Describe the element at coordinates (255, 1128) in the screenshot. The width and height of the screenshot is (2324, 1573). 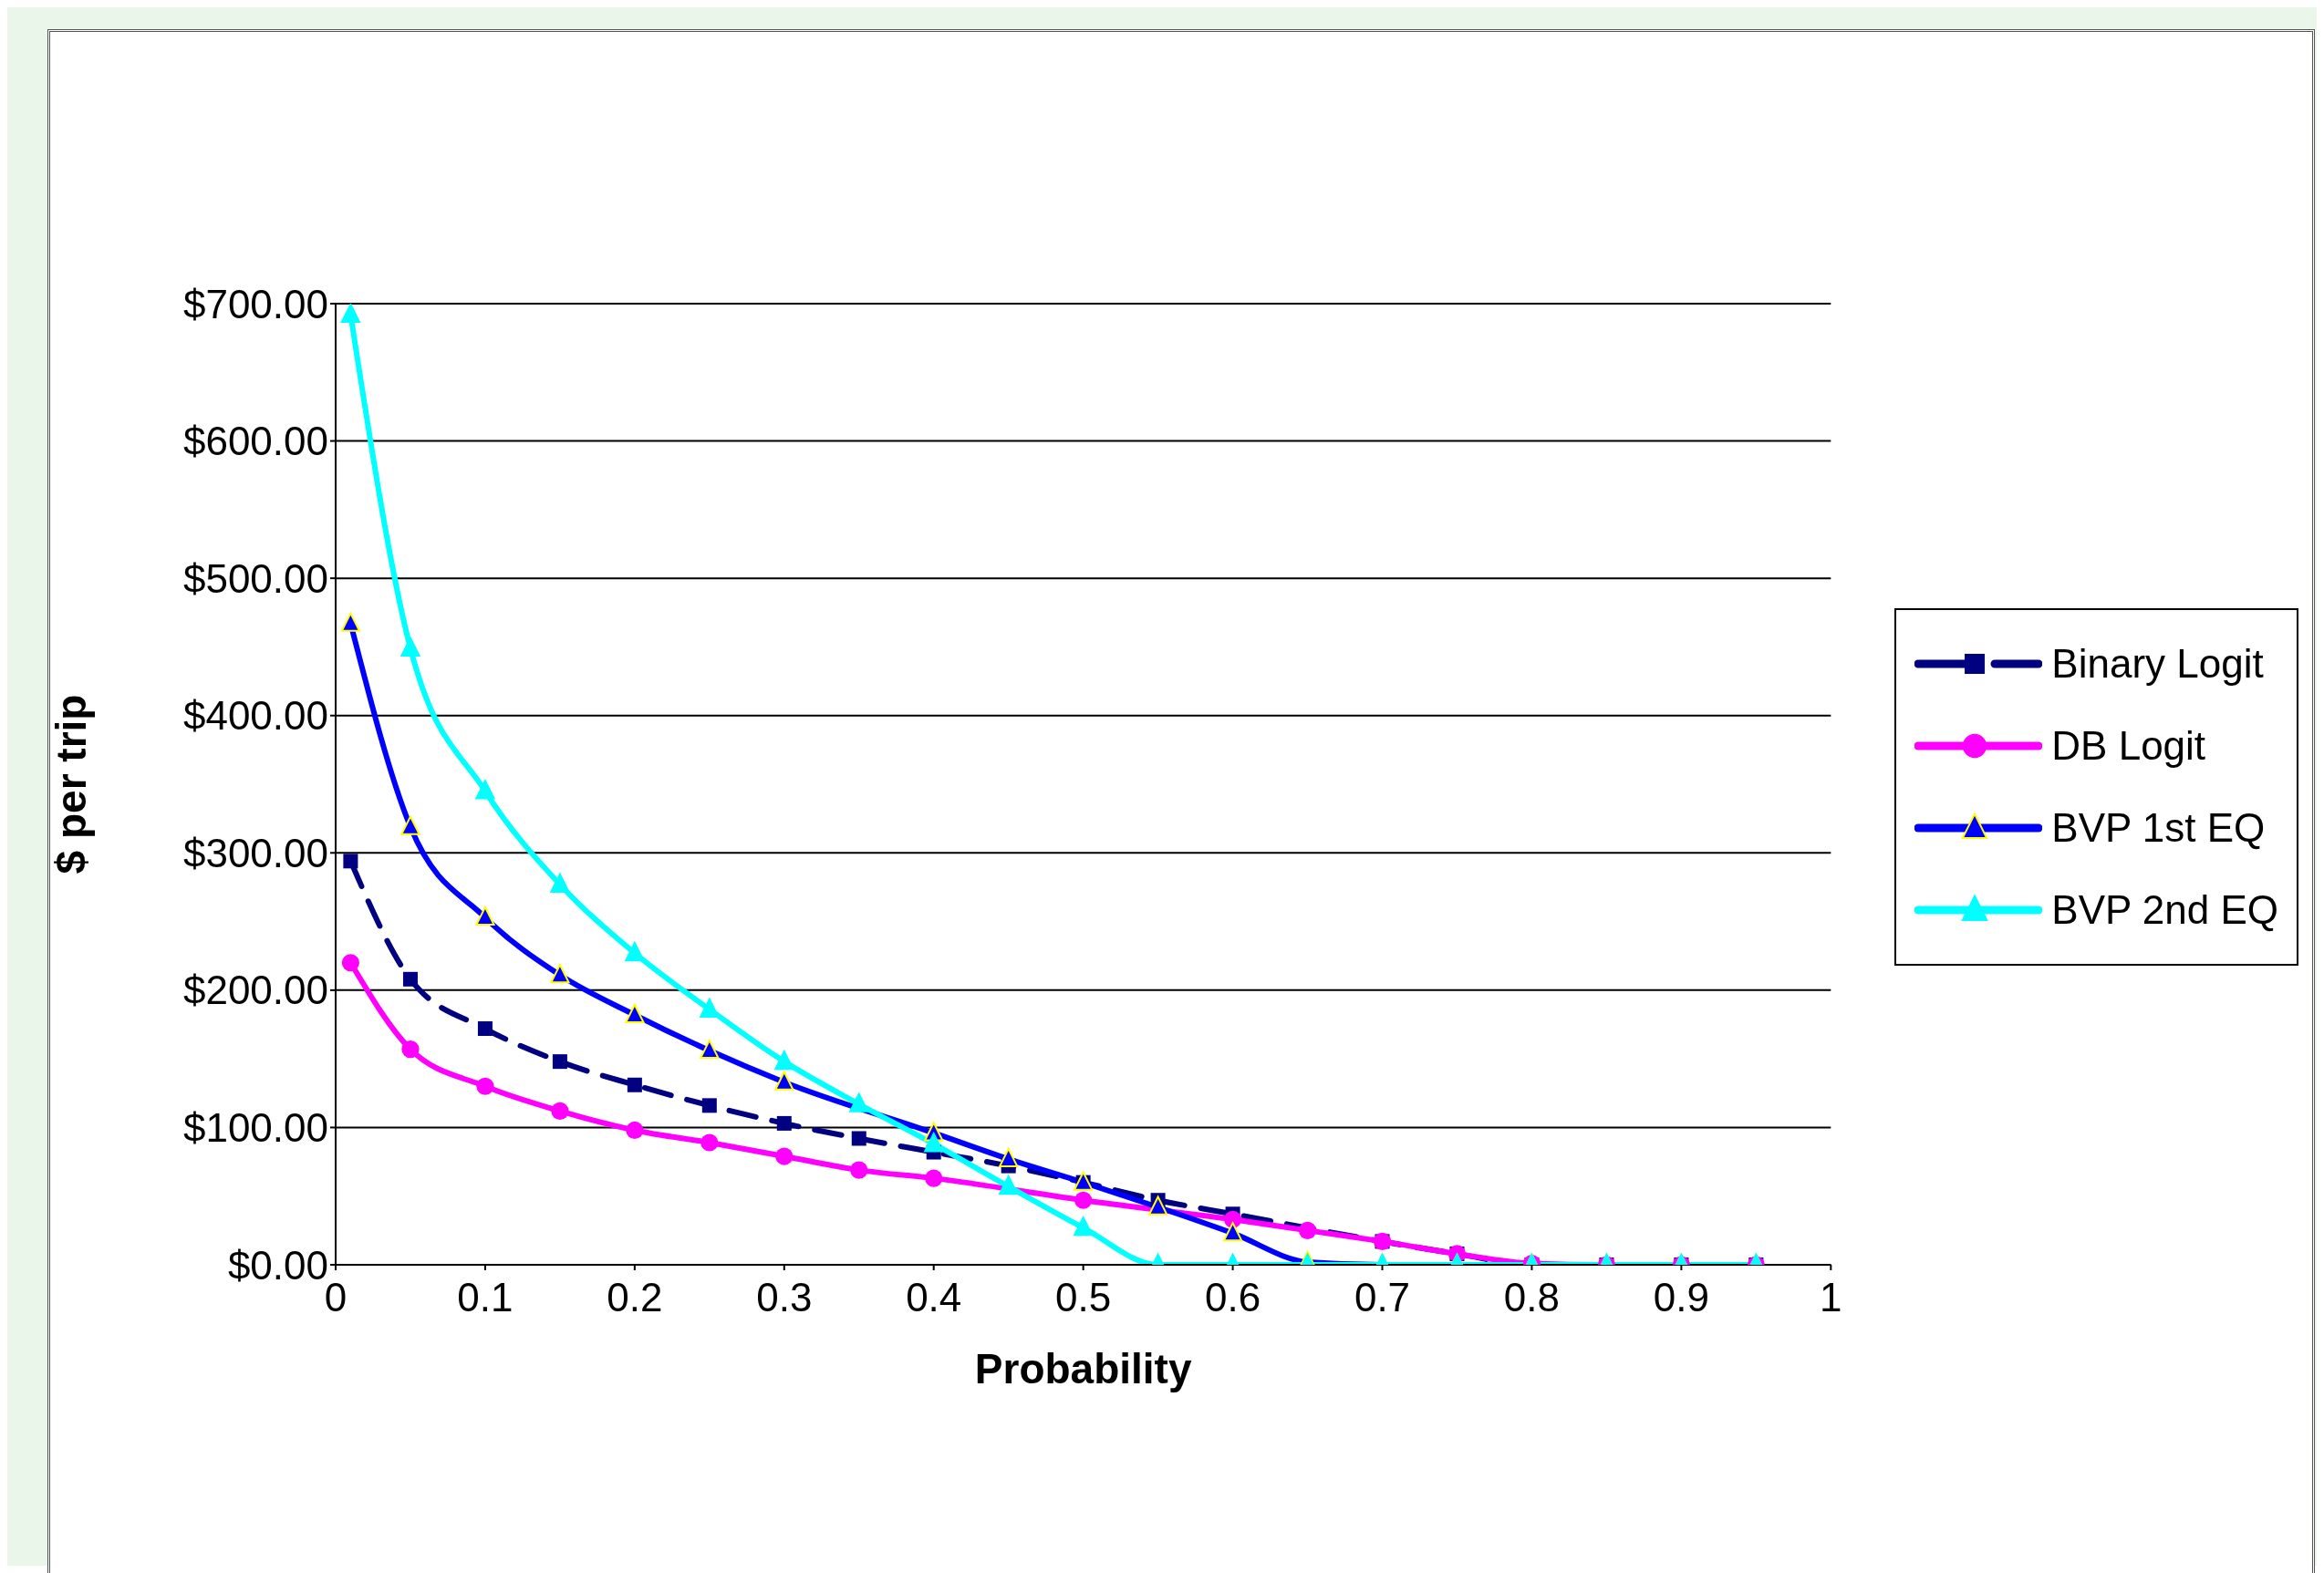
I see `y-tick-label: $100.00` at that location.